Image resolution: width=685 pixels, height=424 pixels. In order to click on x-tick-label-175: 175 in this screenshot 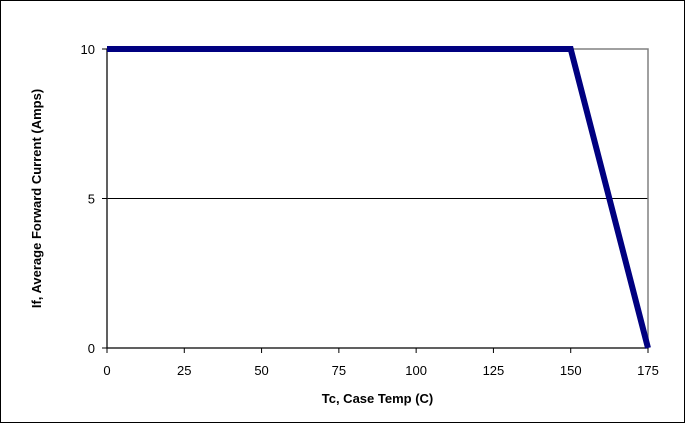, I will do `click(648, 370)`.